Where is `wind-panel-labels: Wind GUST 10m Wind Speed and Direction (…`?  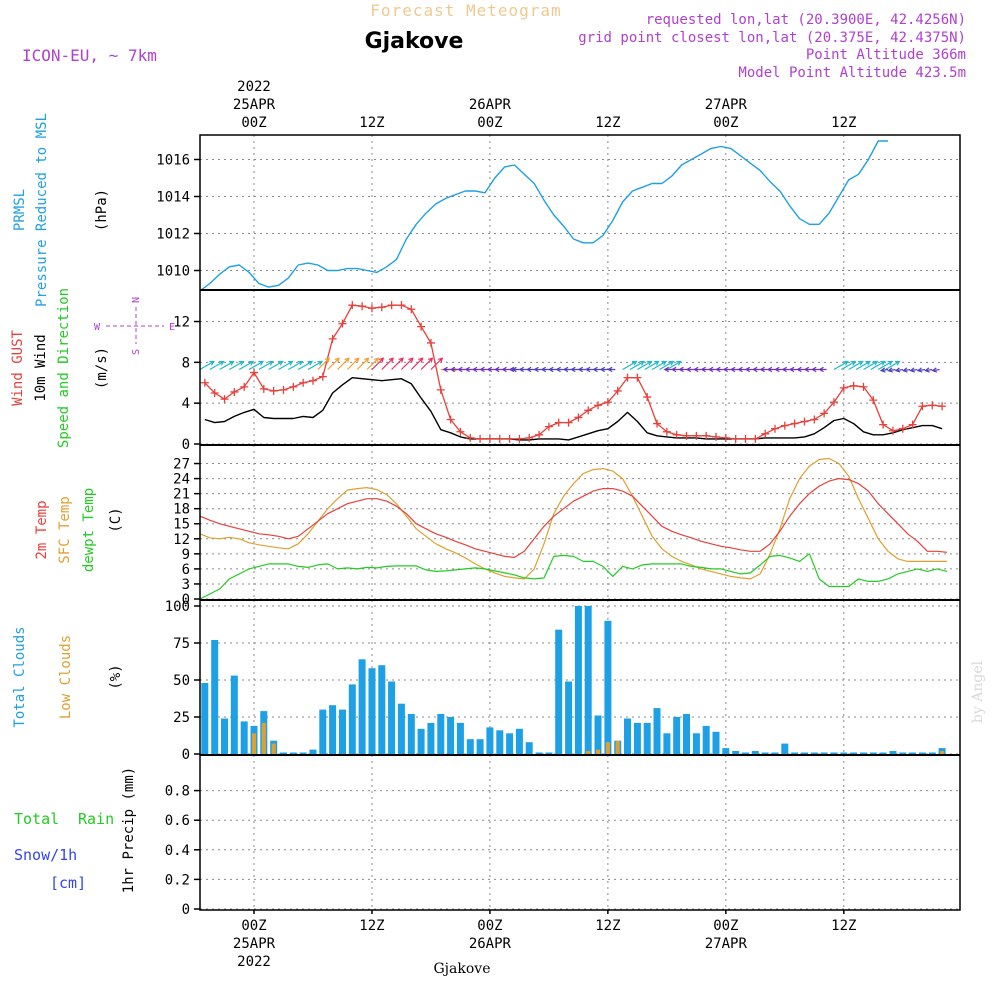 wind-panel-labels: Wind GUST 10m Wind Speed and Direction (… is located at coordinates (60, 368).